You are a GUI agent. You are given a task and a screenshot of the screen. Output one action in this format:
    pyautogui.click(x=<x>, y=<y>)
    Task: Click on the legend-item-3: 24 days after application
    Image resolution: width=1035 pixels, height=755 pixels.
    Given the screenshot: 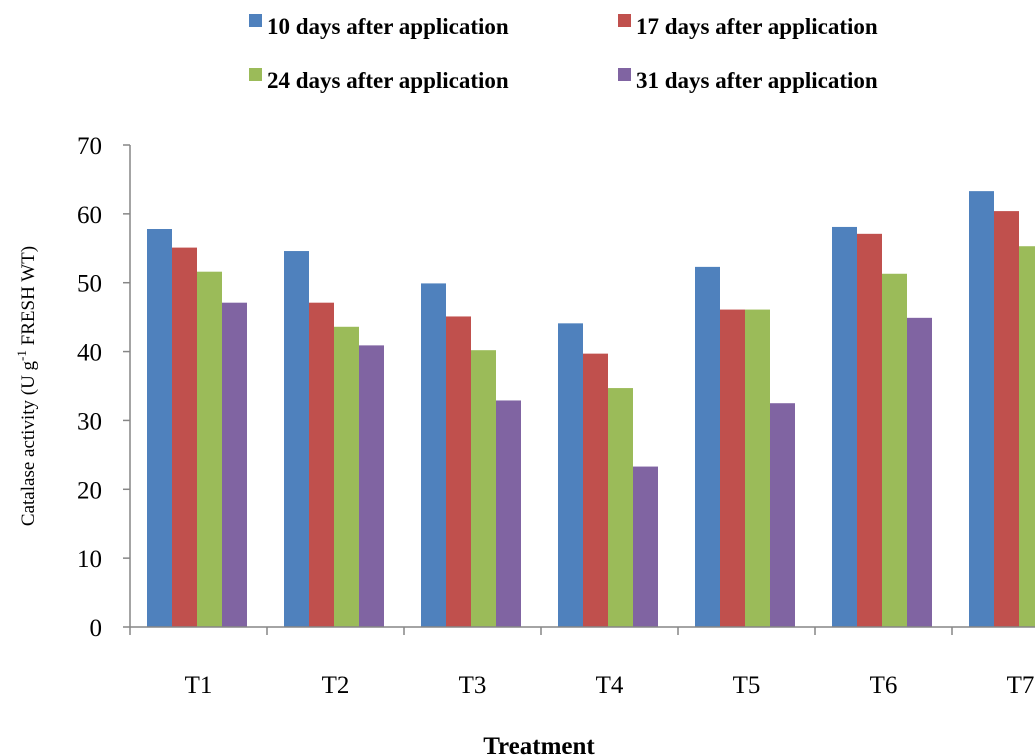 What is the action you would take?
    pyautogui.click(x=379, y=80)
    